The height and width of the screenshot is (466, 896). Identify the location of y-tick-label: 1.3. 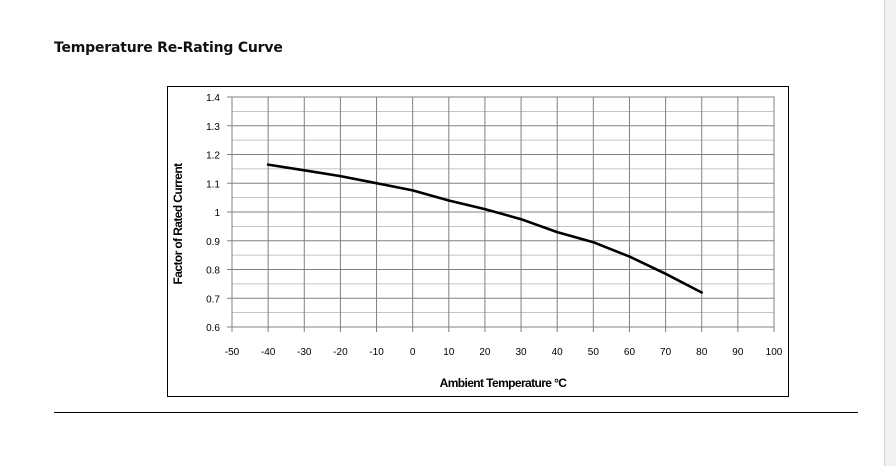
(213, 127).